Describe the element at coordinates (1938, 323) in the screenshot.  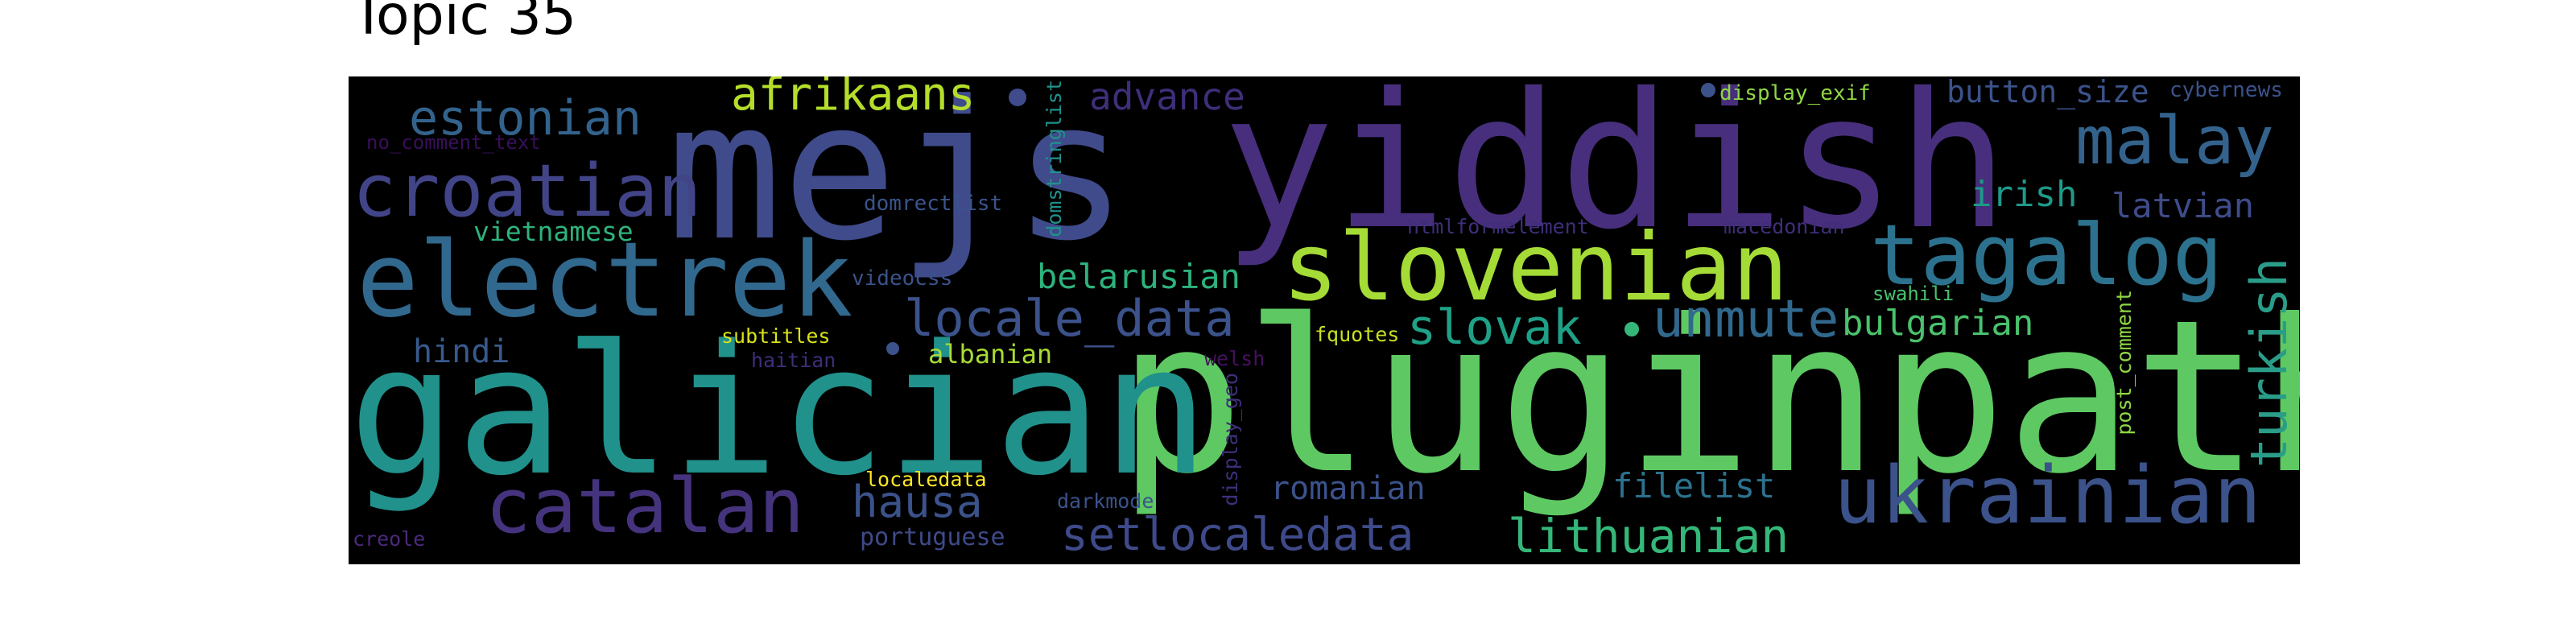
I see `word-bulgarian: bulgarian` at that location.